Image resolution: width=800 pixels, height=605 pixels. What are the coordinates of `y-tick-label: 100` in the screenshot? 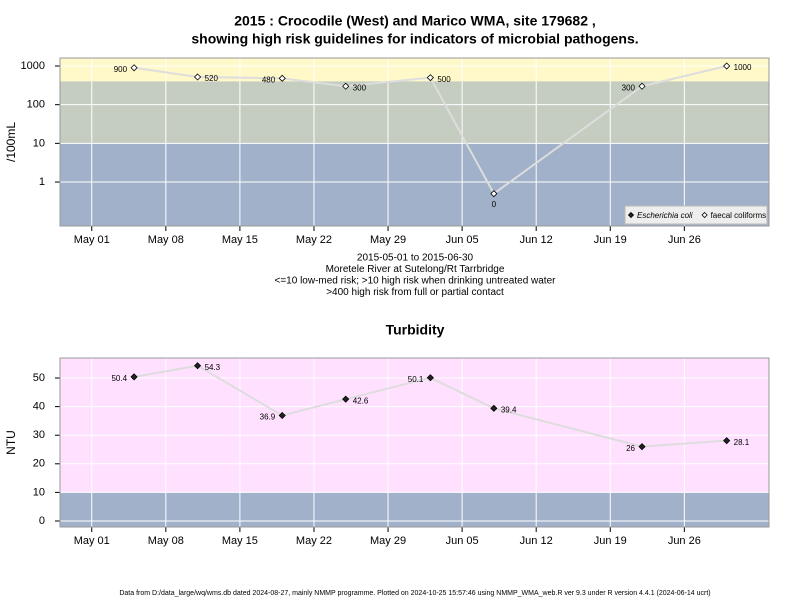 It's located at (36, 105).